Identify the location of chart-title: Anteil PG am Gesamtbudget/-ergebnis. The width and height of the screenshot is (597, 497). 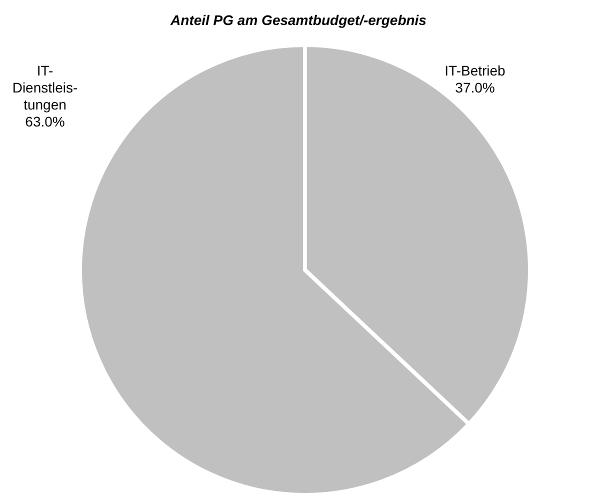
(298, 20).